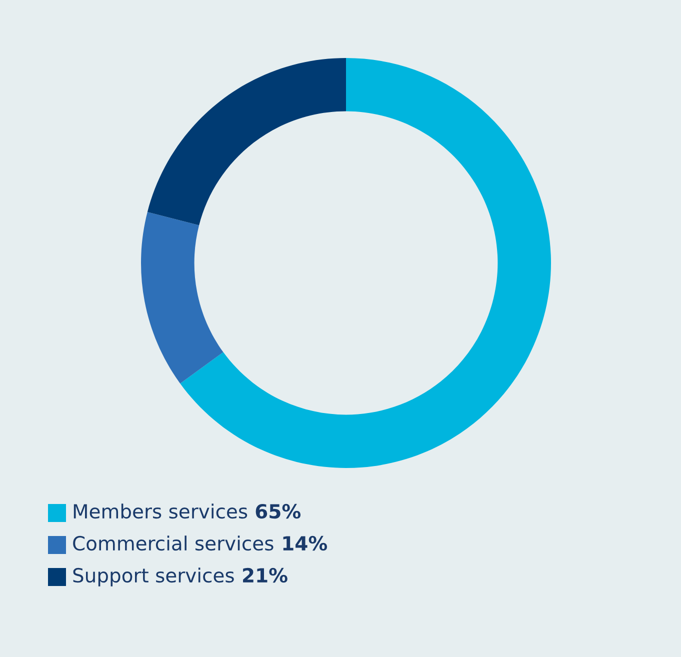  I want to click on data-label: 21%, so click(265, 575).